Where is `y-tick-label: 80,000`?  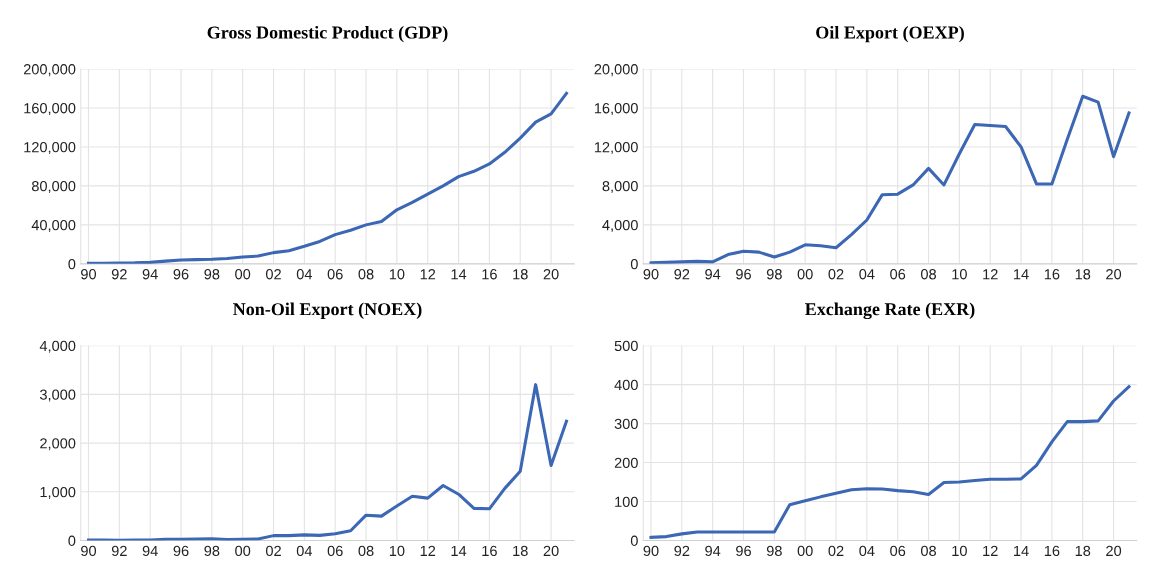
y-tick-label: 80,000 is located at coordinates (53, 187).